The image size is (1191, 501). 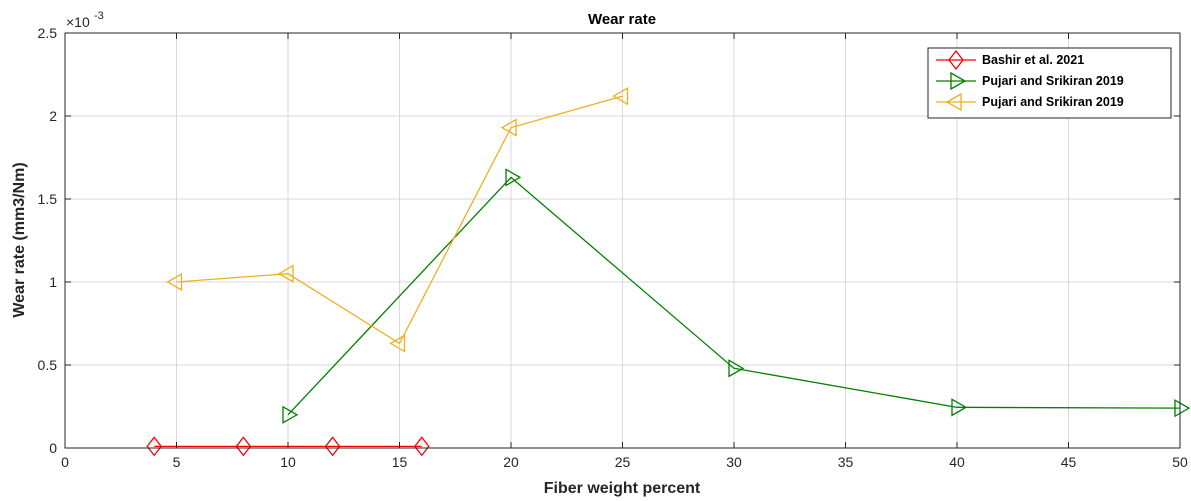 I want to click on y-tick-label: 2.5, so click(x=48, y=33).